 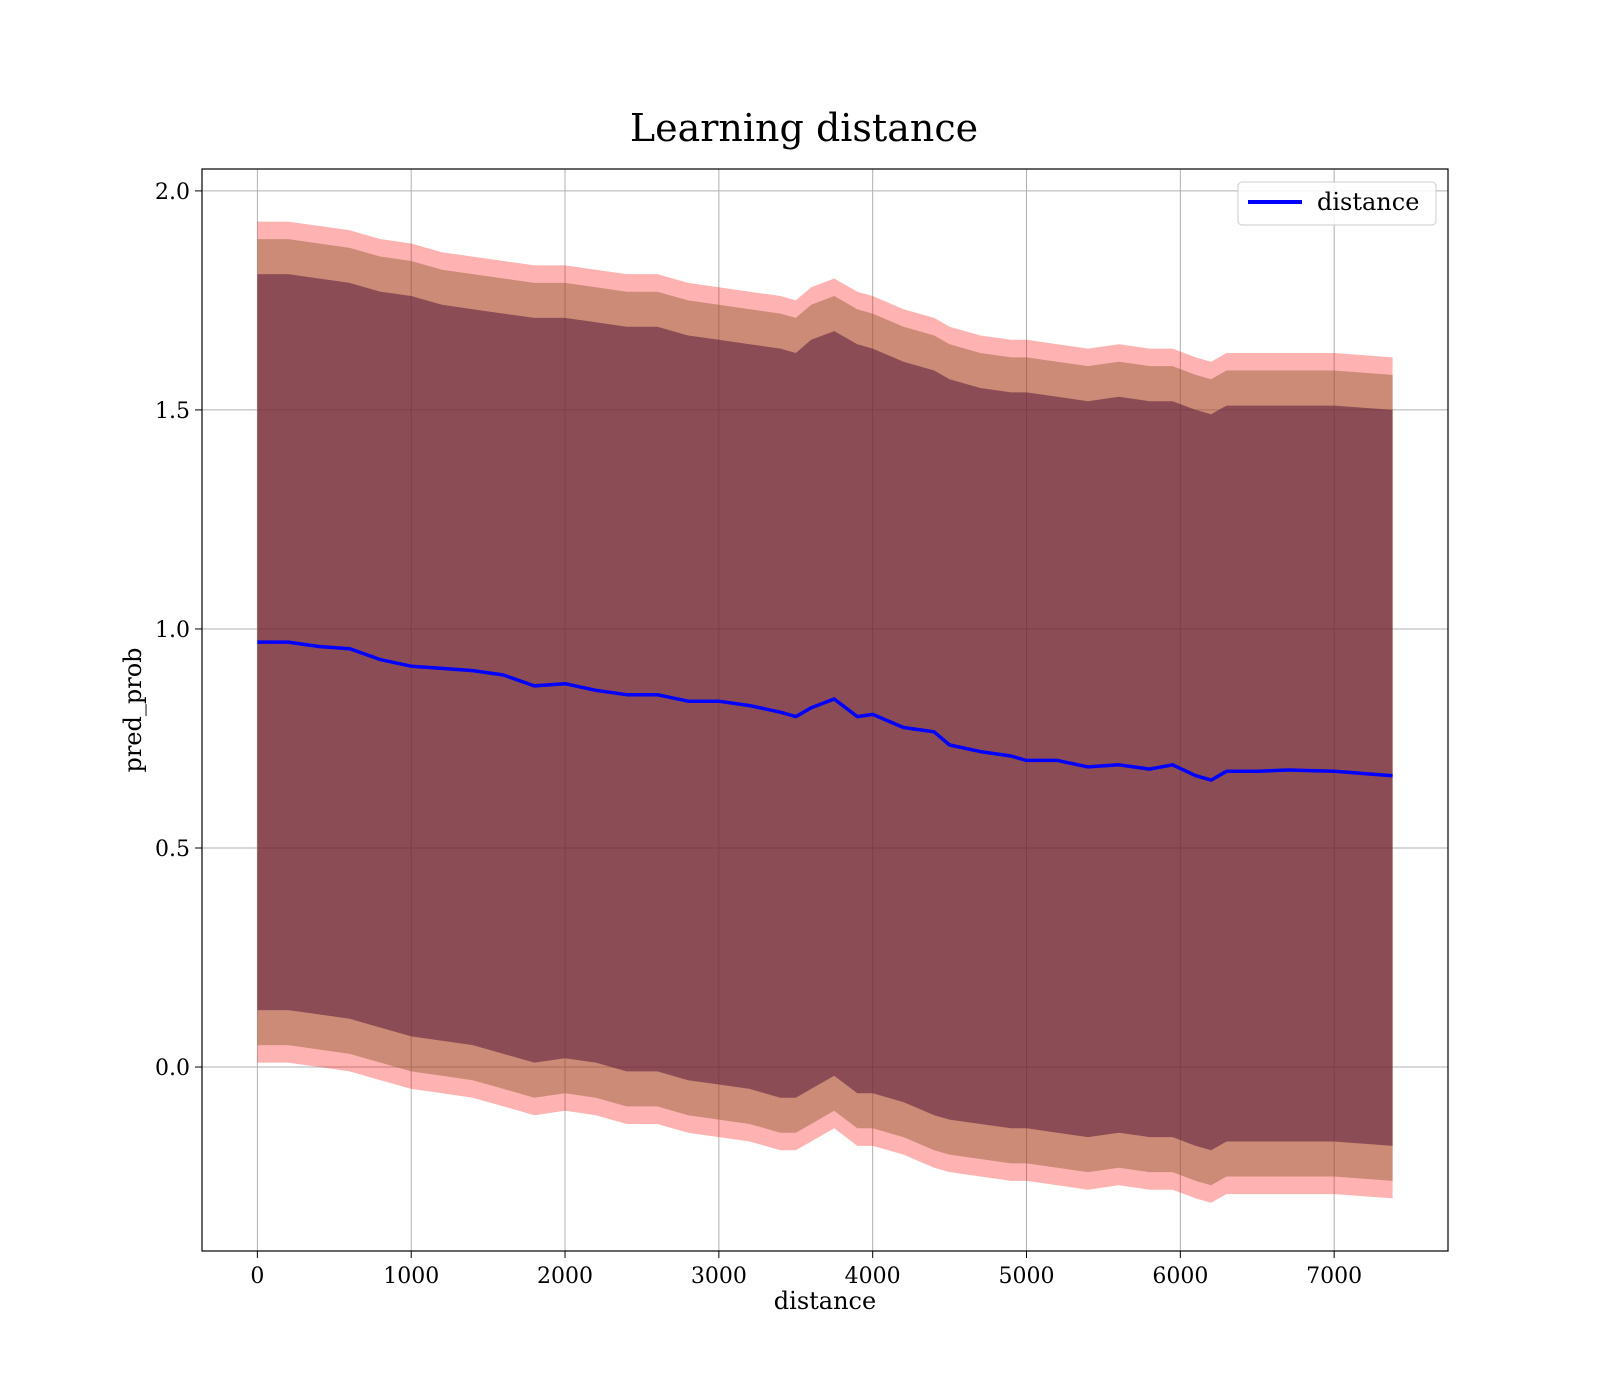 What do you see at coordinates (825, 1301) in the screenshot?
I see `x-axis-label: distance` at bounding box center [825, 1301].